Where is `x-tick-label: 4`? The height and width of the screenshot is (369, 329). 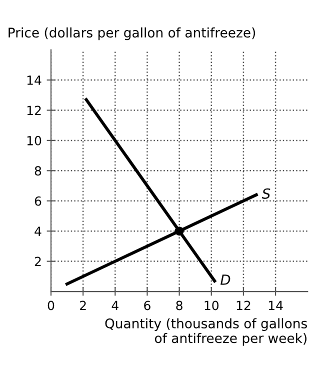
x-tick-label: 4 is located at coordinates (115, 305).